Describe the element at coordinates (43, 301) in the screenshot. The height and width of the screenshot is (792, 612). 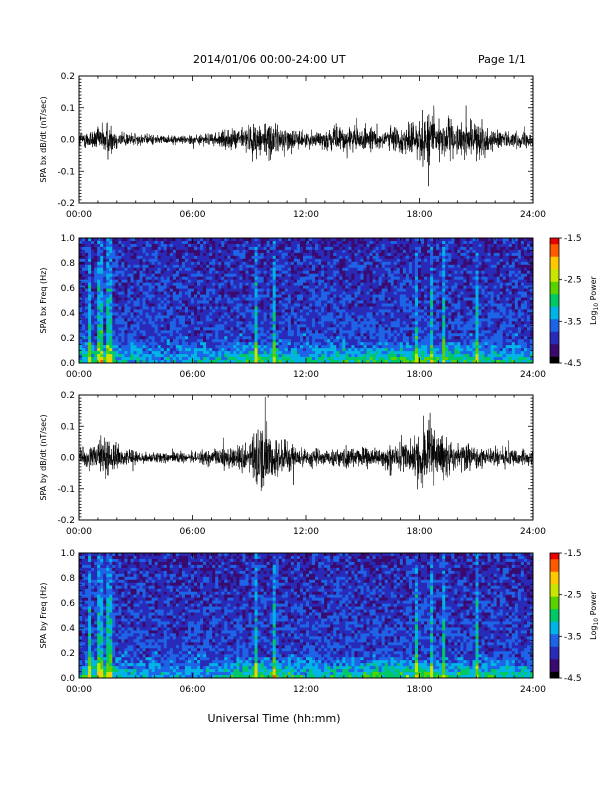
I see `y-axis-label: SPA bx Freq (Hz)` at that location.